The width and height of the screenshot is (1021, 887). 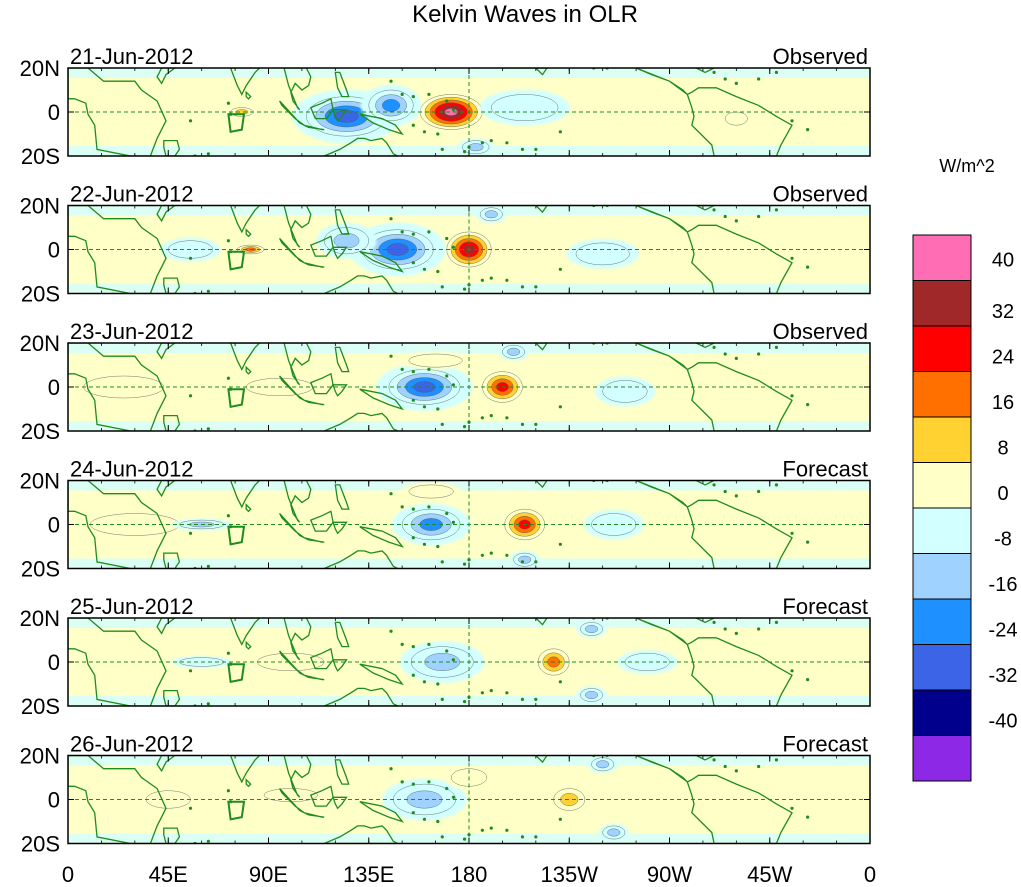 I want to click on latitude-label: 20N, so click(x=40, y=206).